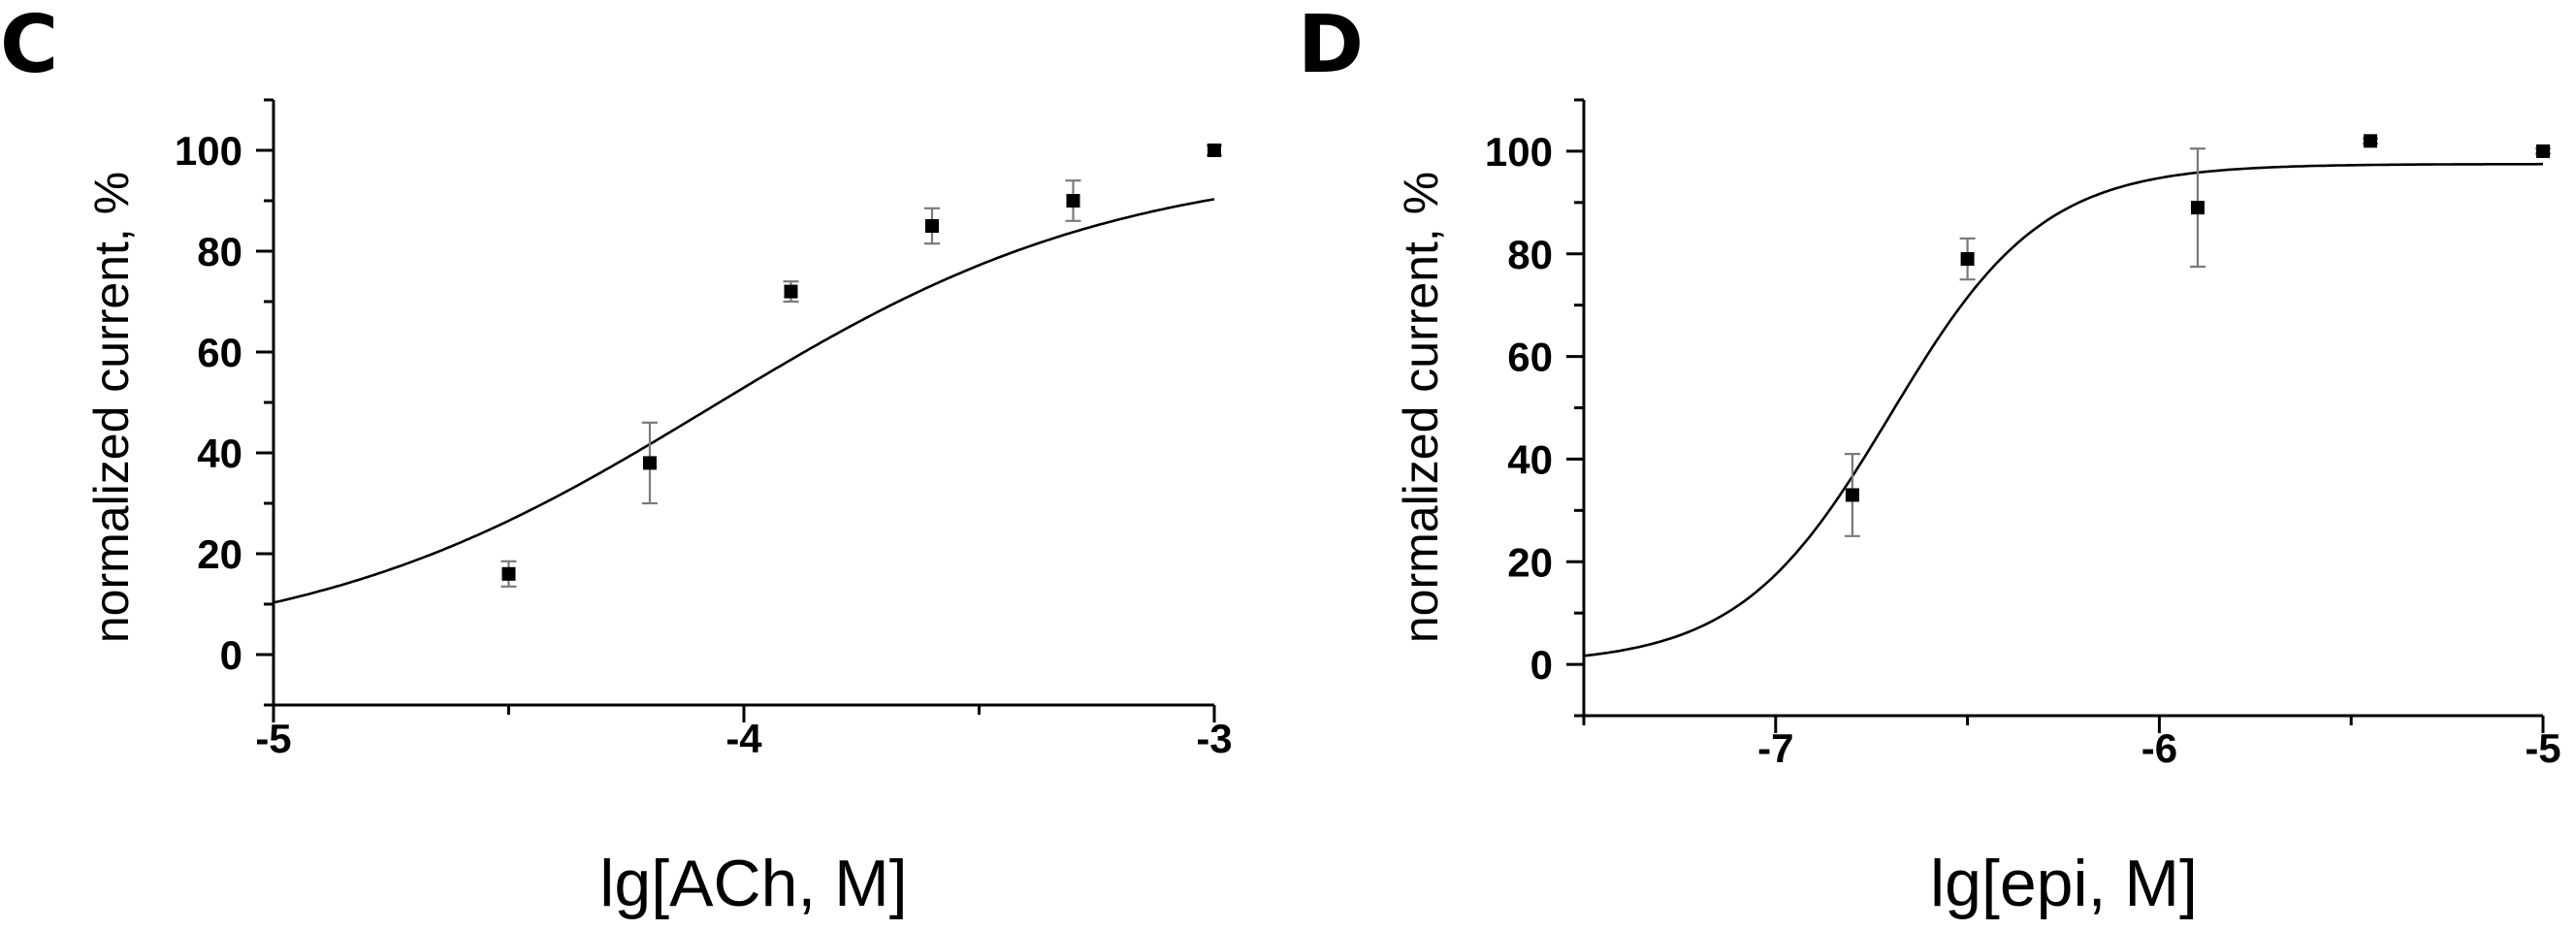 The image size is (2576, 930). I want to click on panel-c-data-points, so click(861, 366).